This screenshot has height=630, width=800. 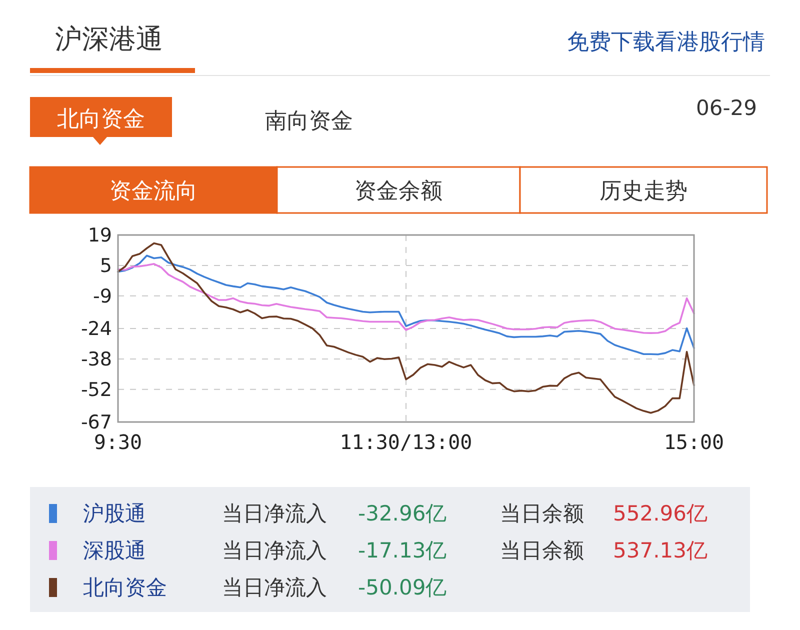 What do you see at coordinates (96, 390) in the screenshot?
I see `y-tick-label: -52` at bounding box center [96, 390].